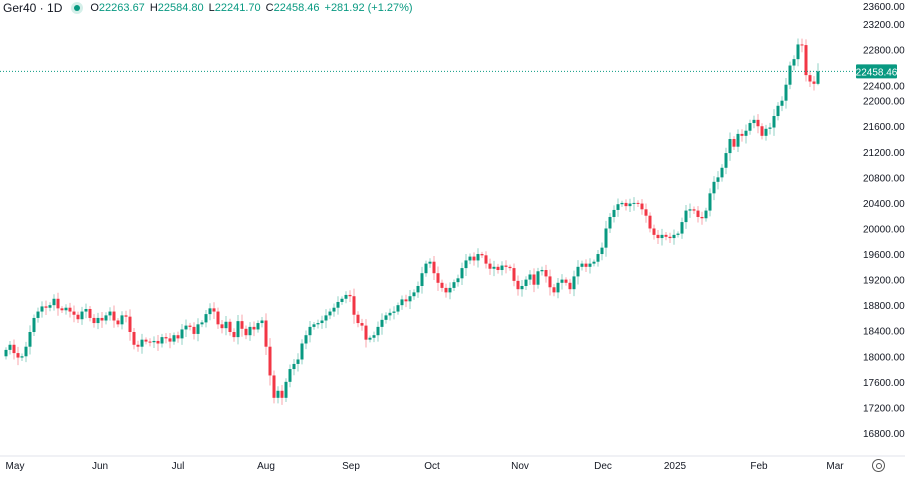 The width and height of the screenshot is (905, 483). What do you see at coordinates (878, 465) in the screenshot?
I see `gear-icon` at bounding box center [878, 465].